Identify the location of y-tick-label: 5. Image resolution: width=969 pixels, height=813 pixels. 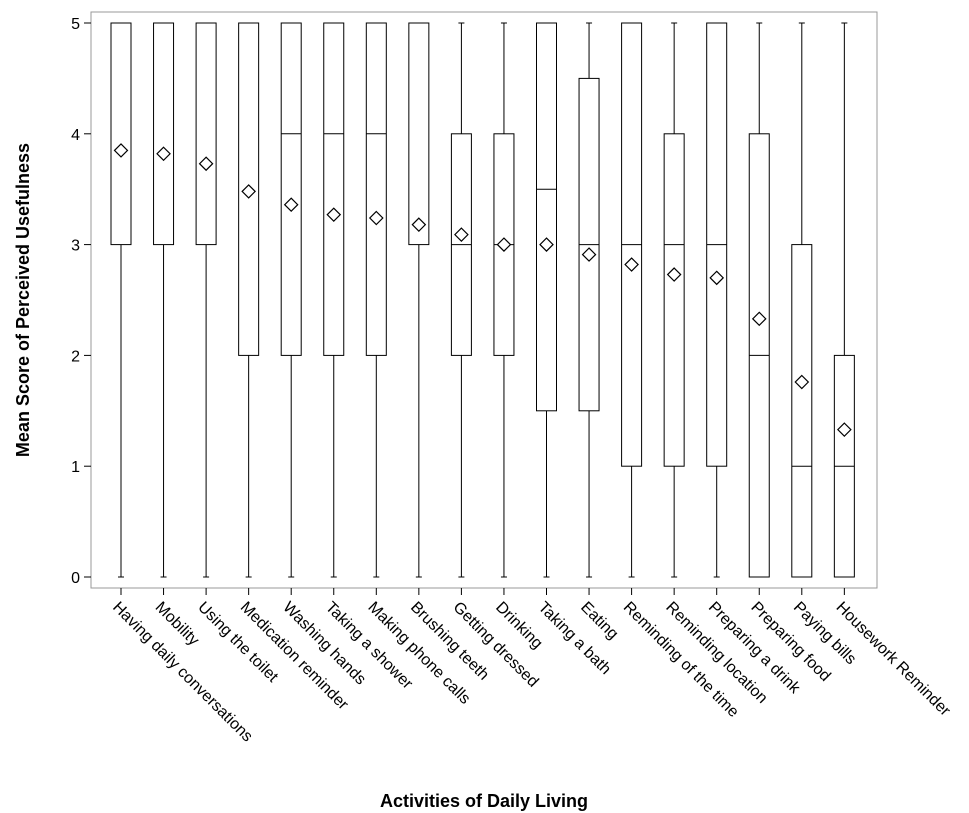
(75, 24).